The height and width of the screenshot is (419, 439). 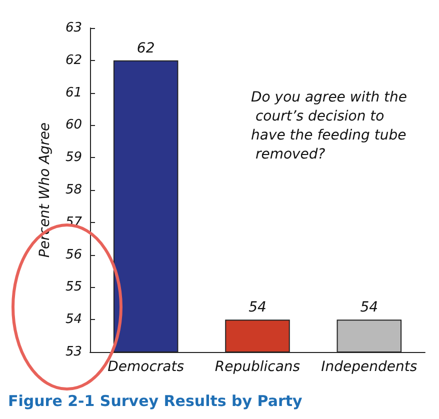 I want to click on y-tick-label: 61, so click(x=73, y=92).